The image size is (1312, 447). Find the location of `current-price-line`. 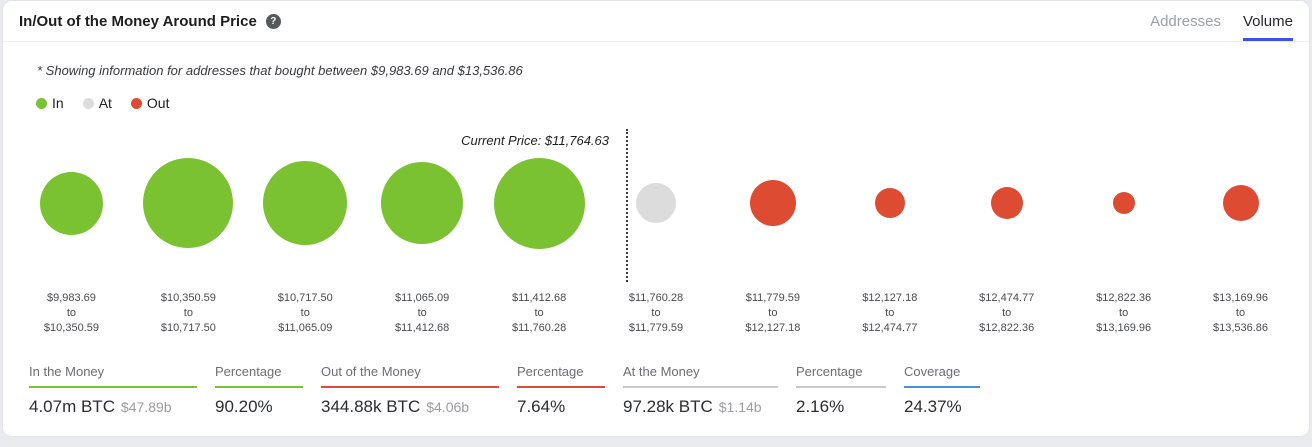

current-price-line is located at coordinates (627, 205).